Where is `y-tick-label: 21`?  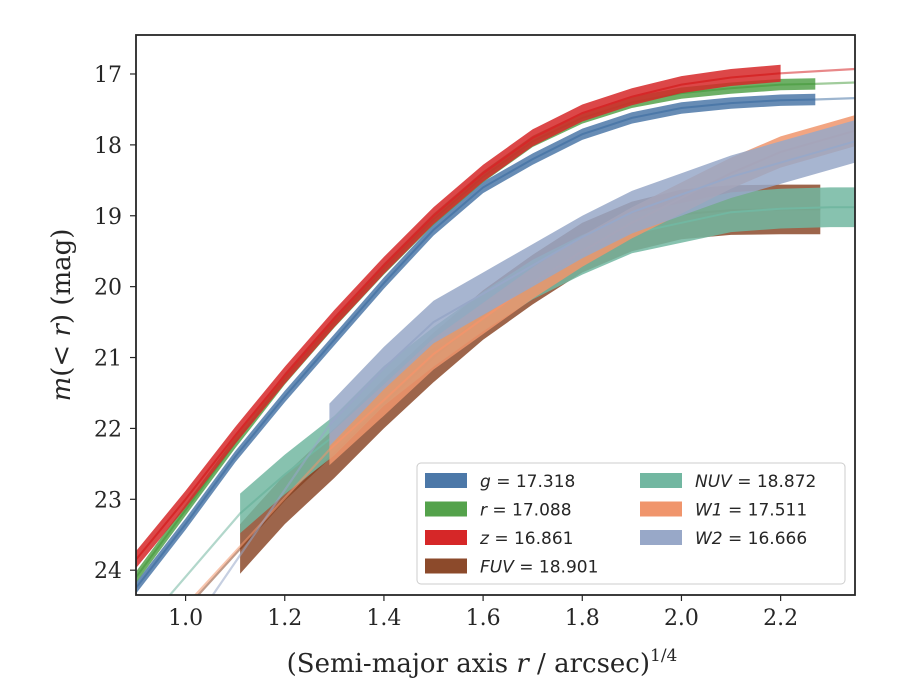 y-tick-label: 21 is located at coordinates (108, 359).